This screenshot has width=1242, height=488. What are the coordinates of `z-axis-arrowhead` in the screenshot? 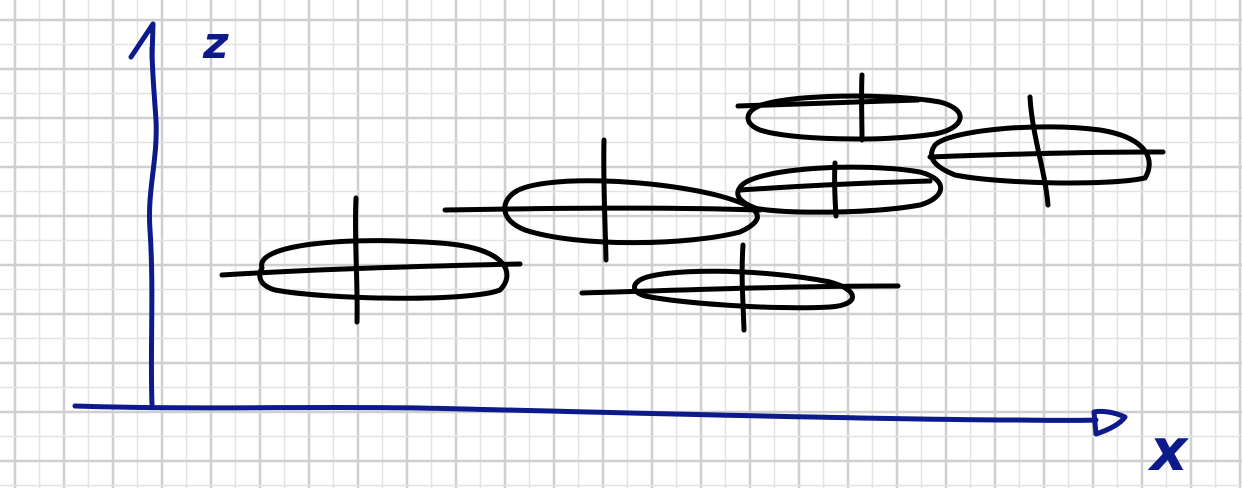 It's located at (142, 41).